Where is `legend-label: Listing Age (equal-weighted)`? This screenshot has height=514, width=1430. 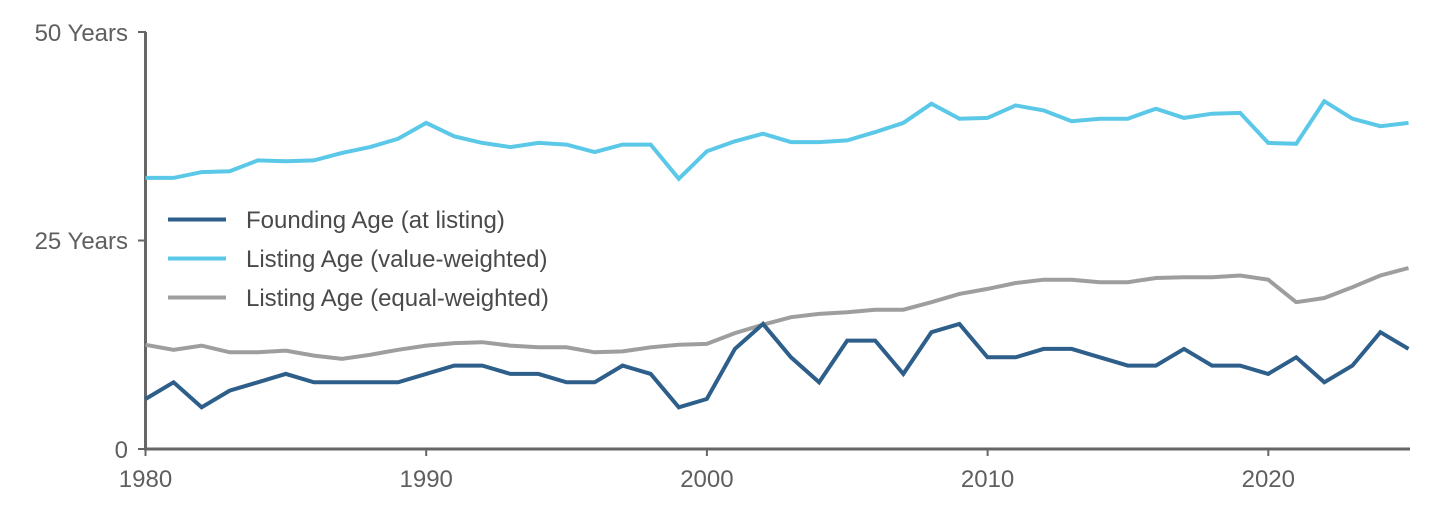 legend-label: Listing Age (equal-weighted) is located at coordinates (397, 298).